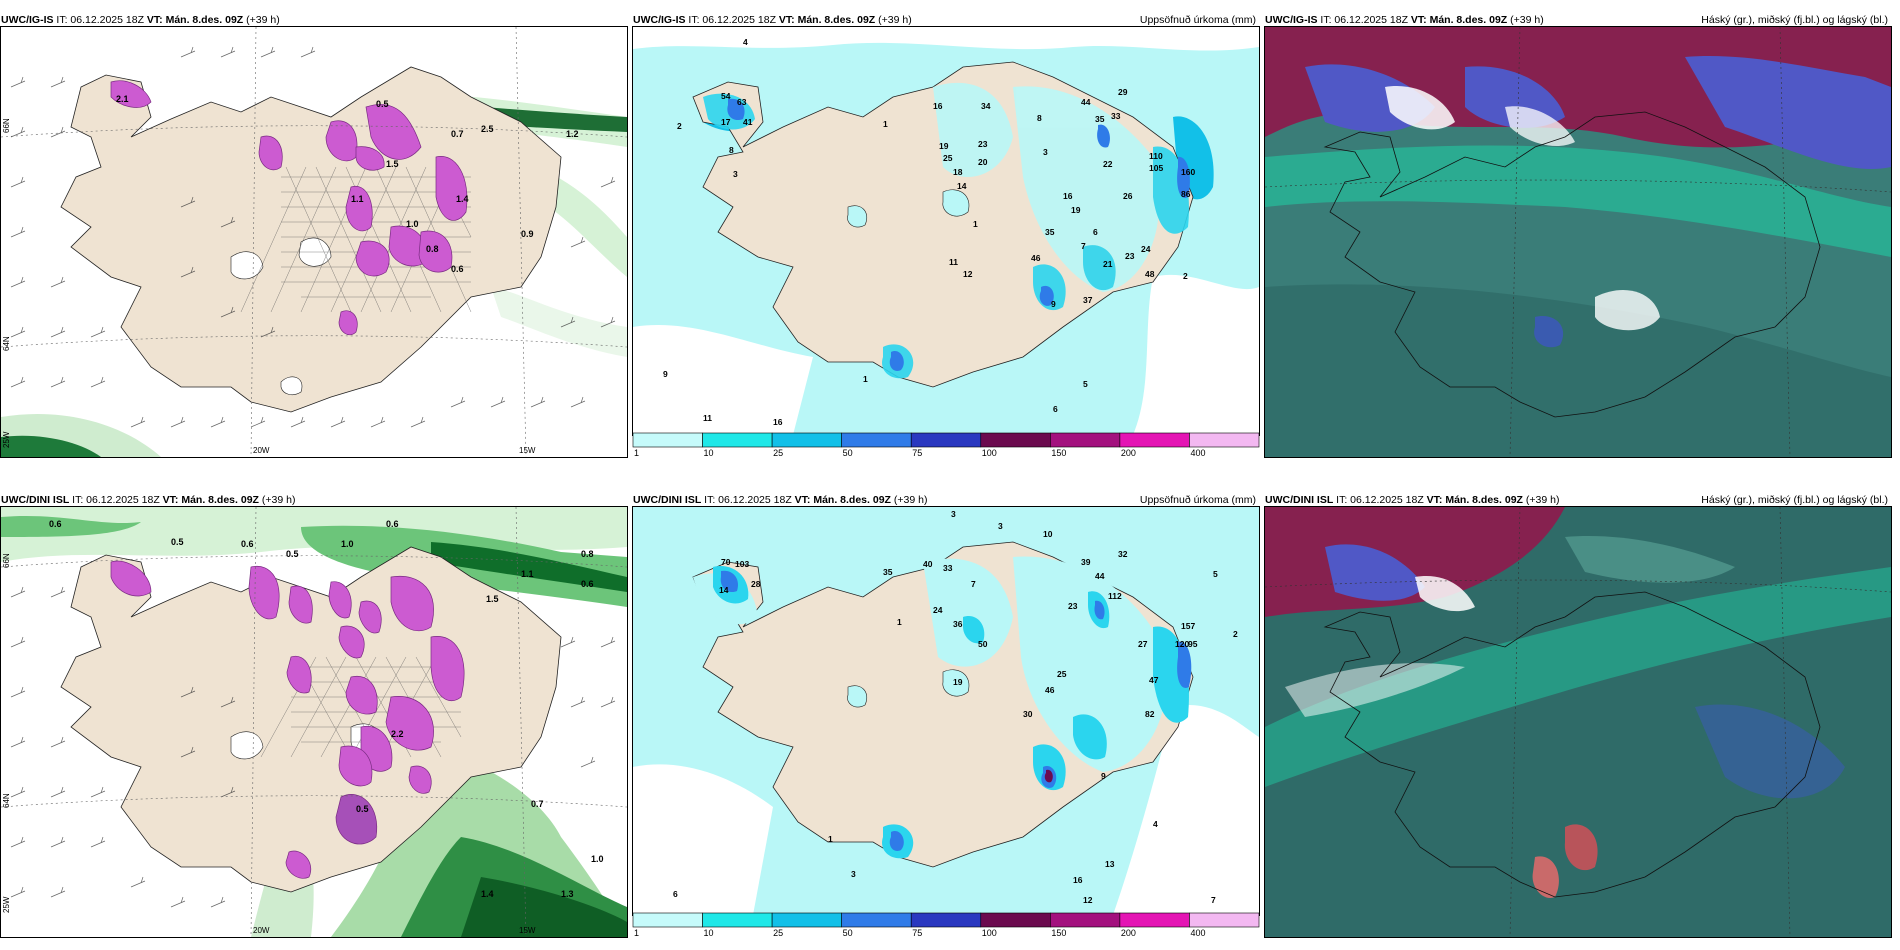  What do you see at coordinates (938, 610) in the screenshot?
I see `precip-value: 24` at bounding box center [938, 610].